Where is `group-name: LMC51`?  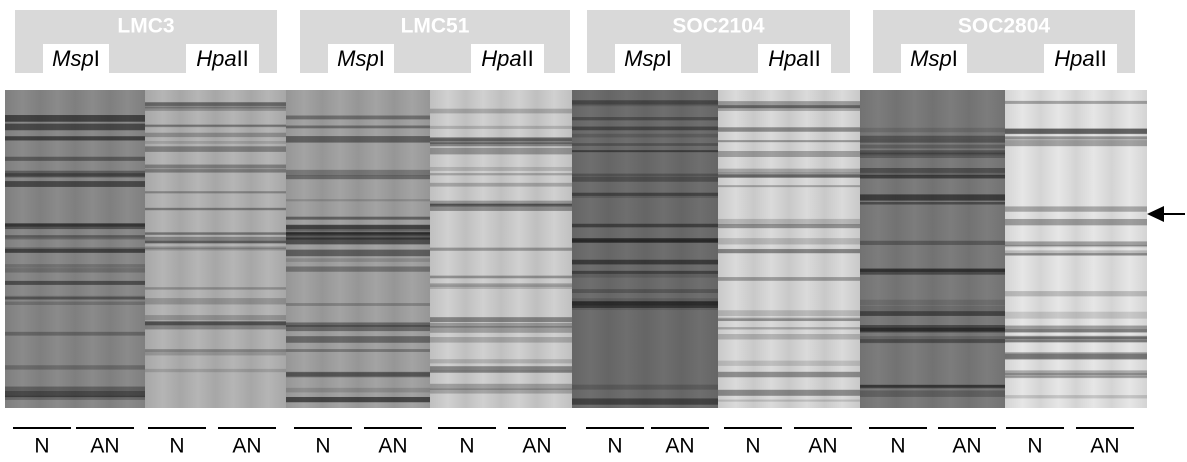 group-name: LMC51 is located at coordinates (435, 26).